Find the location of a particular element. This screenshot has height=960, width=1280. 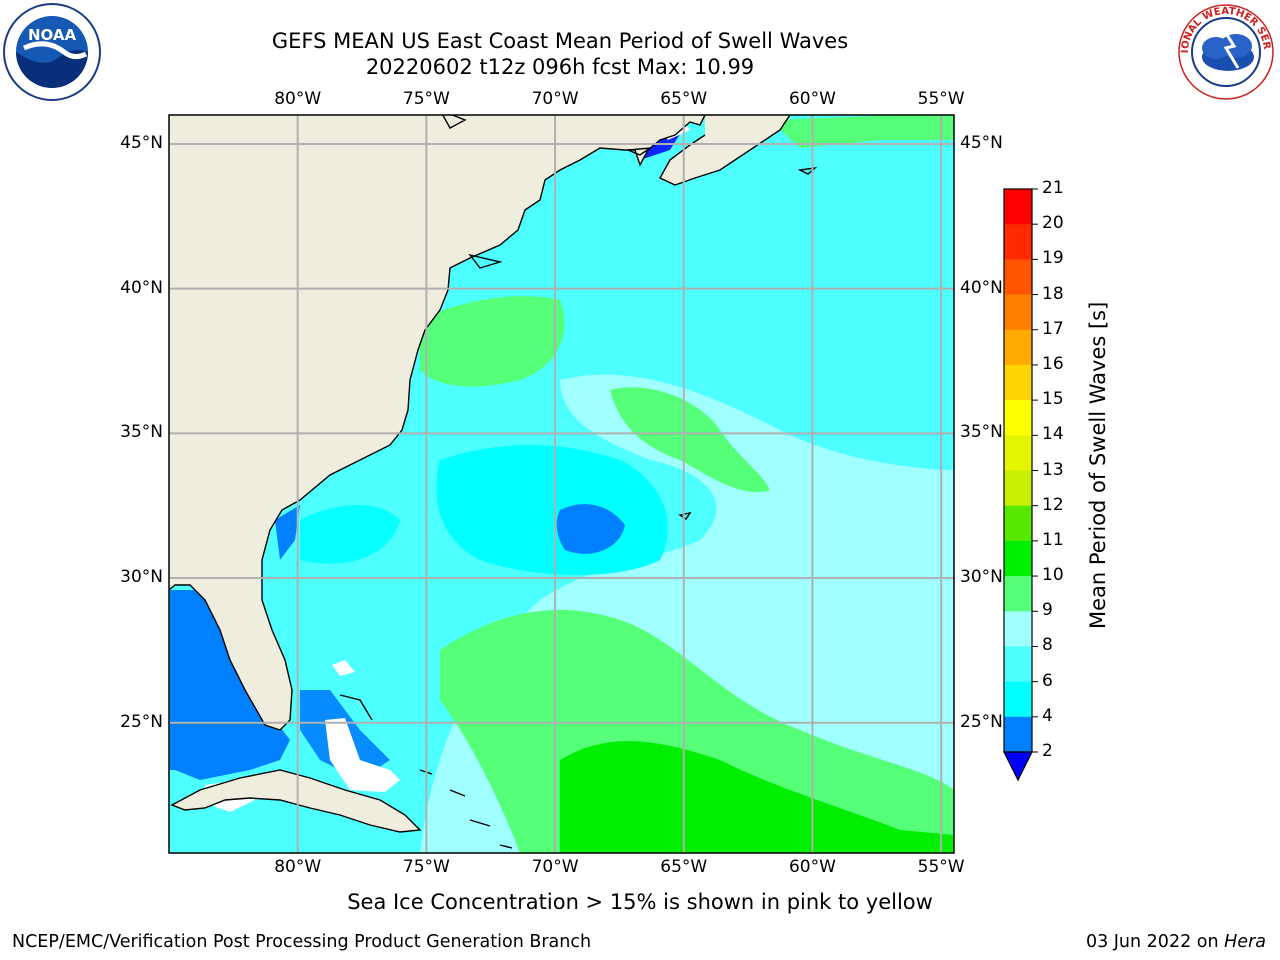

colorbar is located at coordinates (1020, 485).